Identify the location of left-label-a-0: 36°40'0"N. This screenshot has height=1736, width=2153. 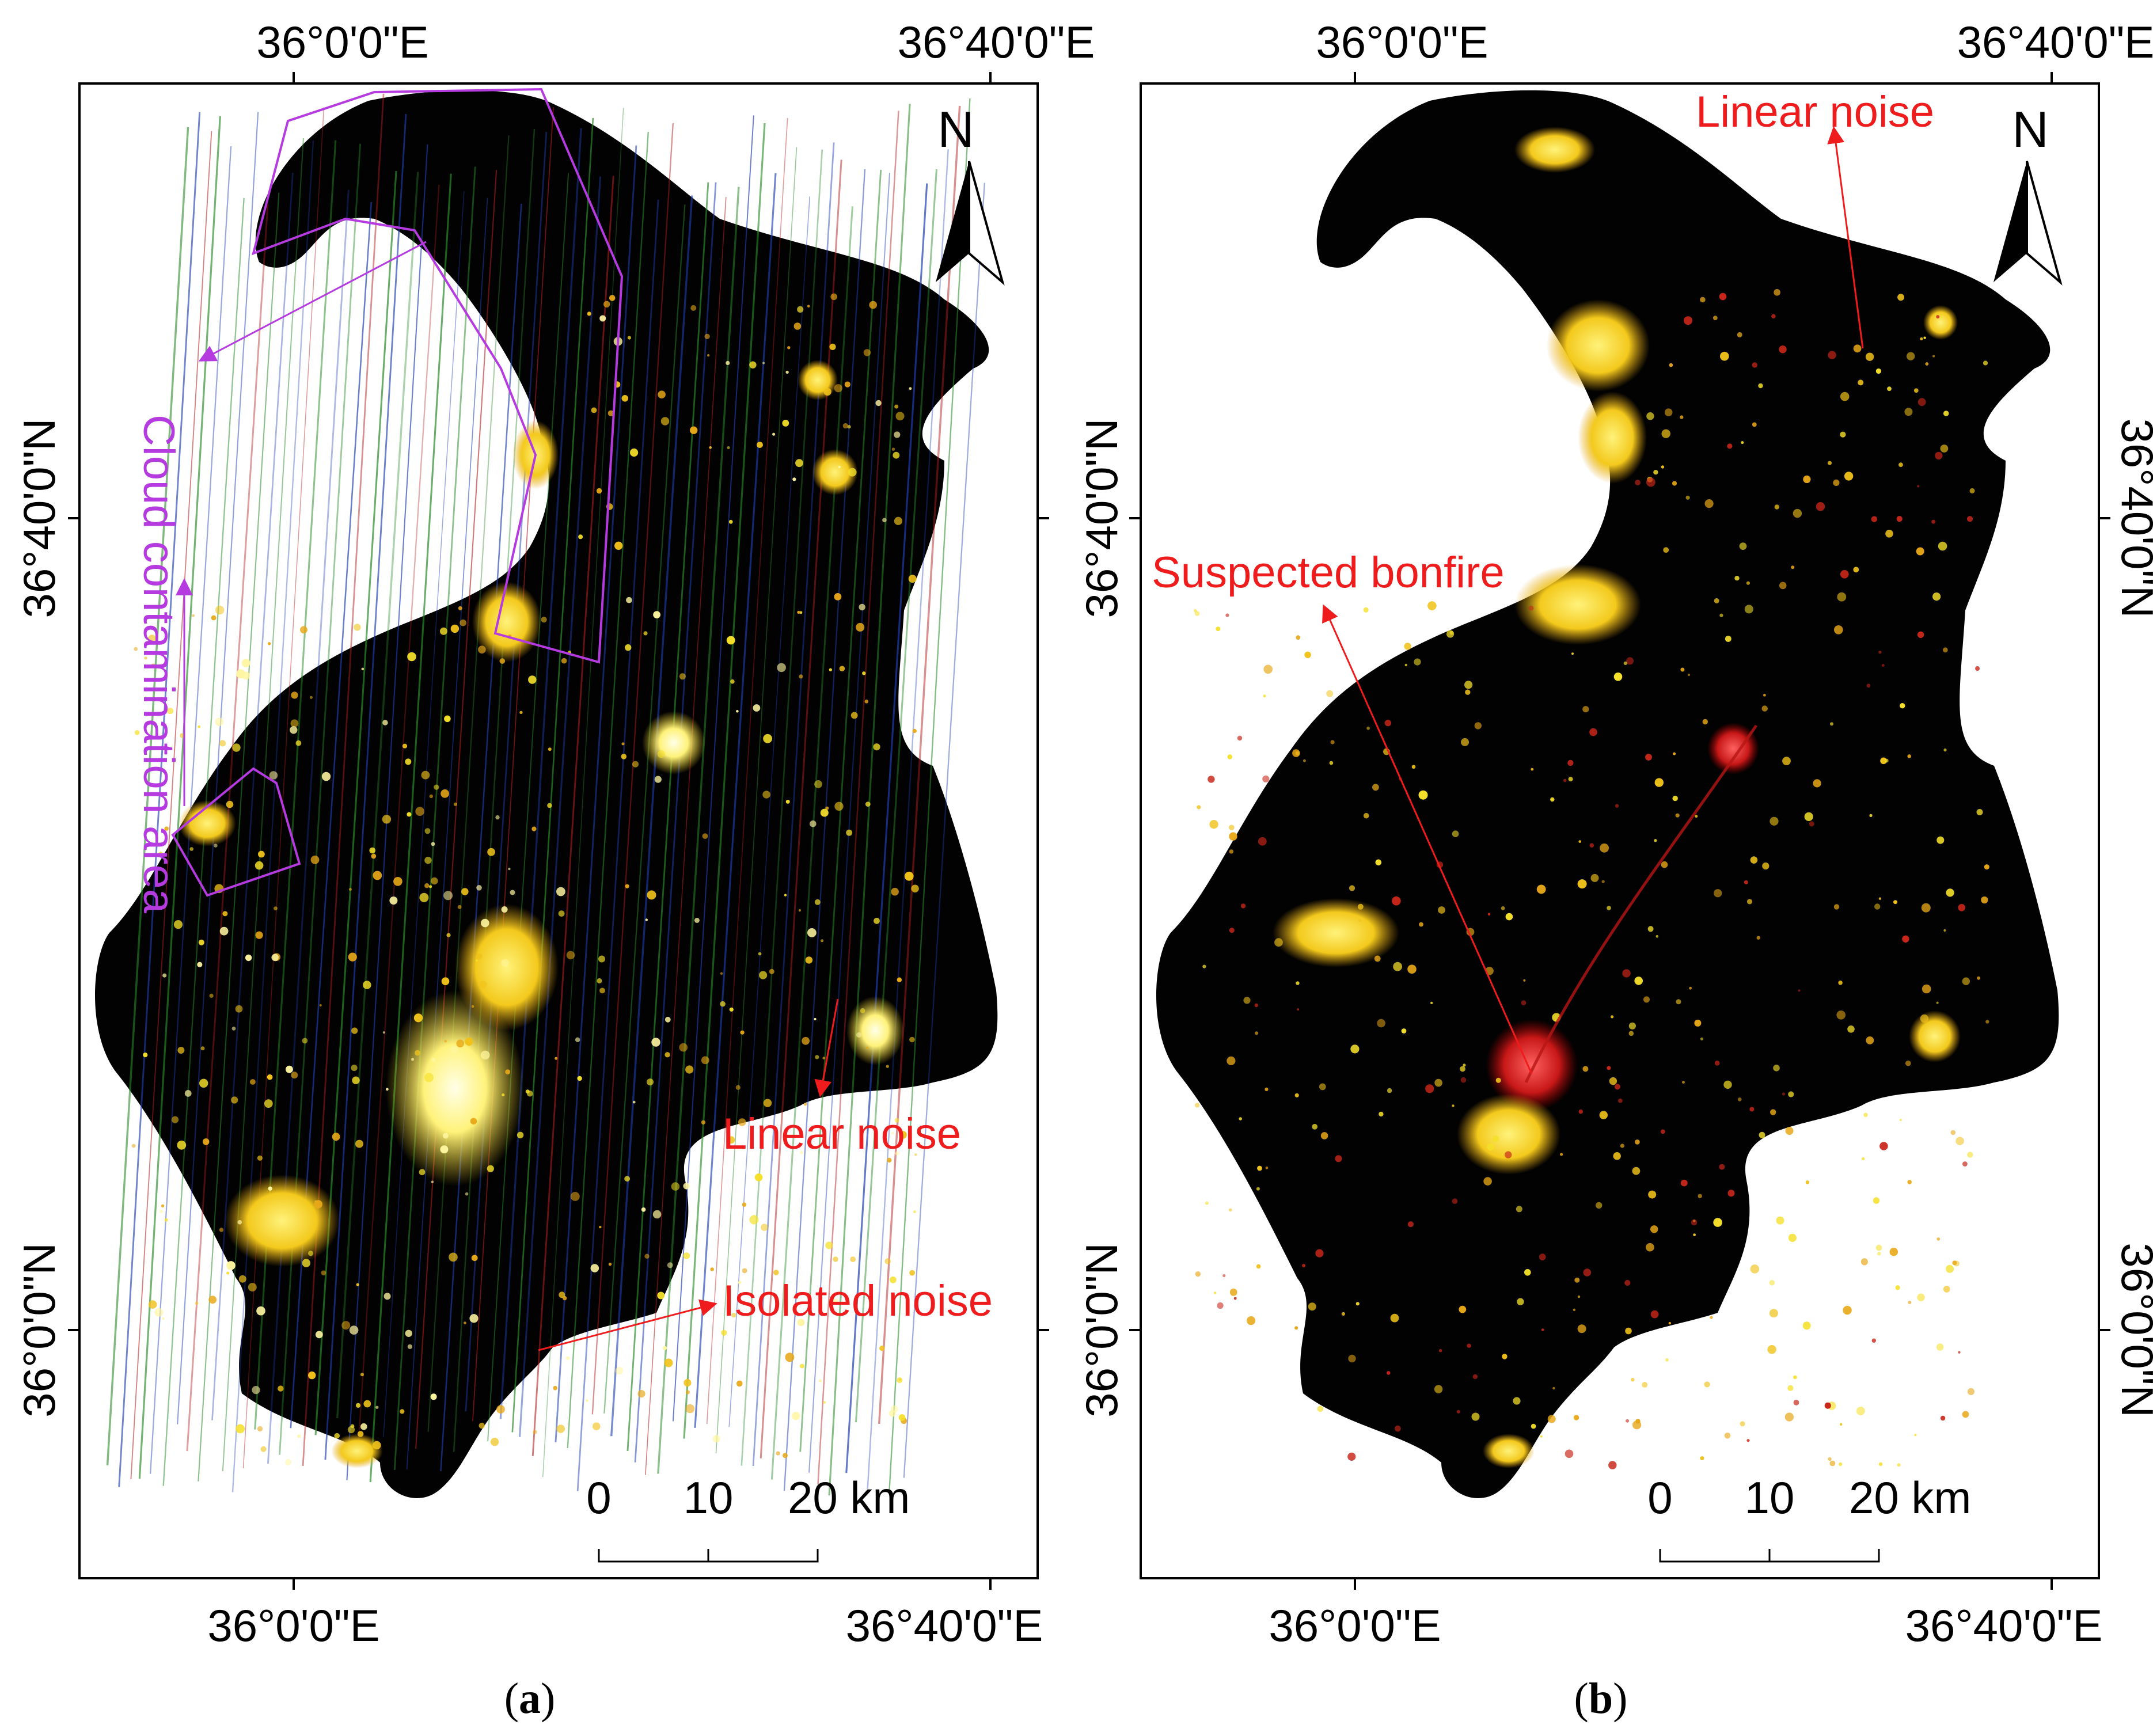
(39, 518).